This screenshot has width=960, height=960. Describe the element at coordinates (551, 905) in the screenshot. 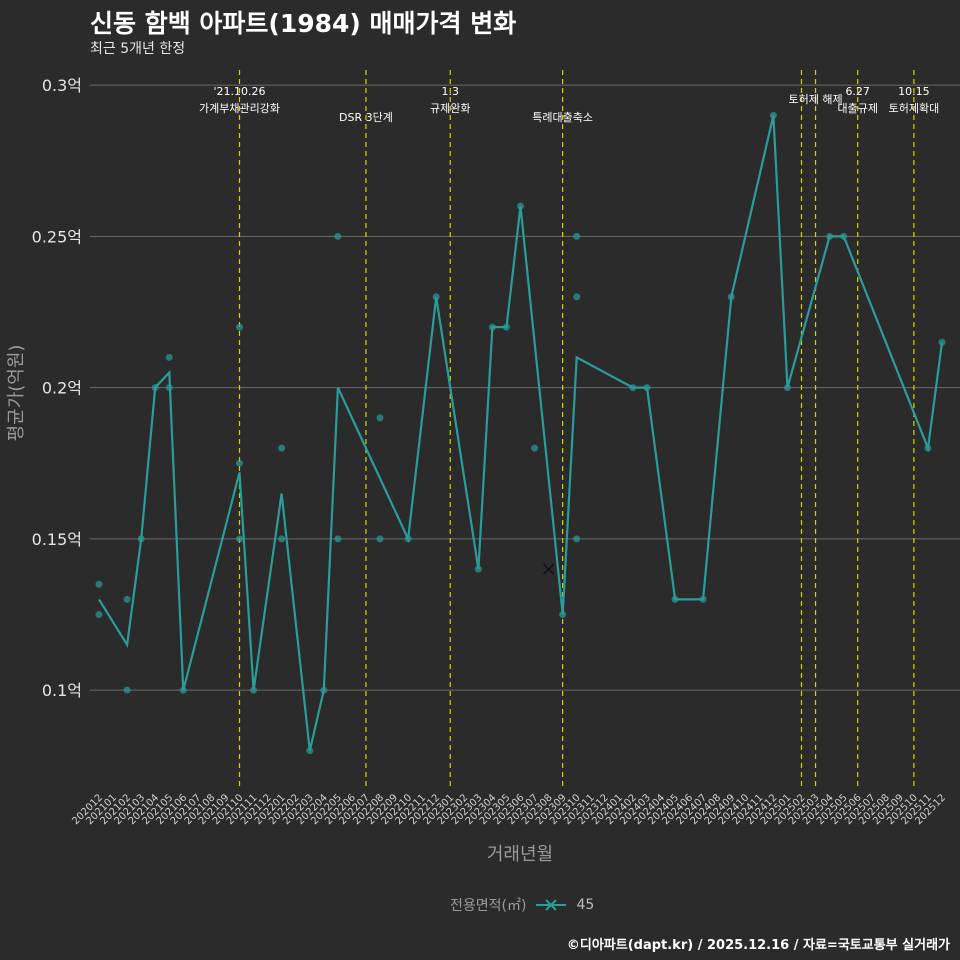

I see `legend-key-icon` at that location.